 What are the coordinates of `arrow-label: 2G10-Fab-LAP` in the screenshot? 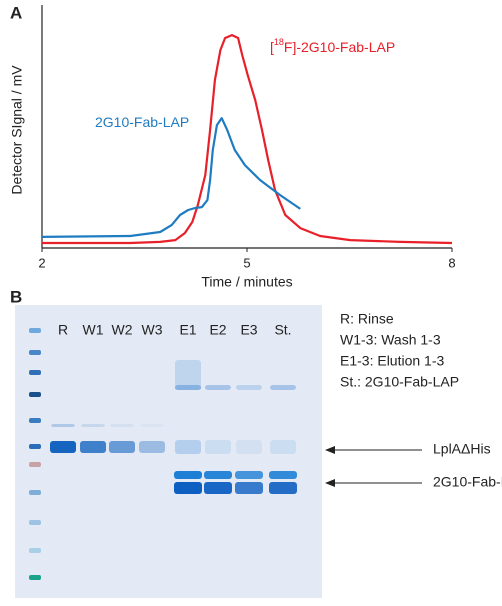 It's located at (467, 482).